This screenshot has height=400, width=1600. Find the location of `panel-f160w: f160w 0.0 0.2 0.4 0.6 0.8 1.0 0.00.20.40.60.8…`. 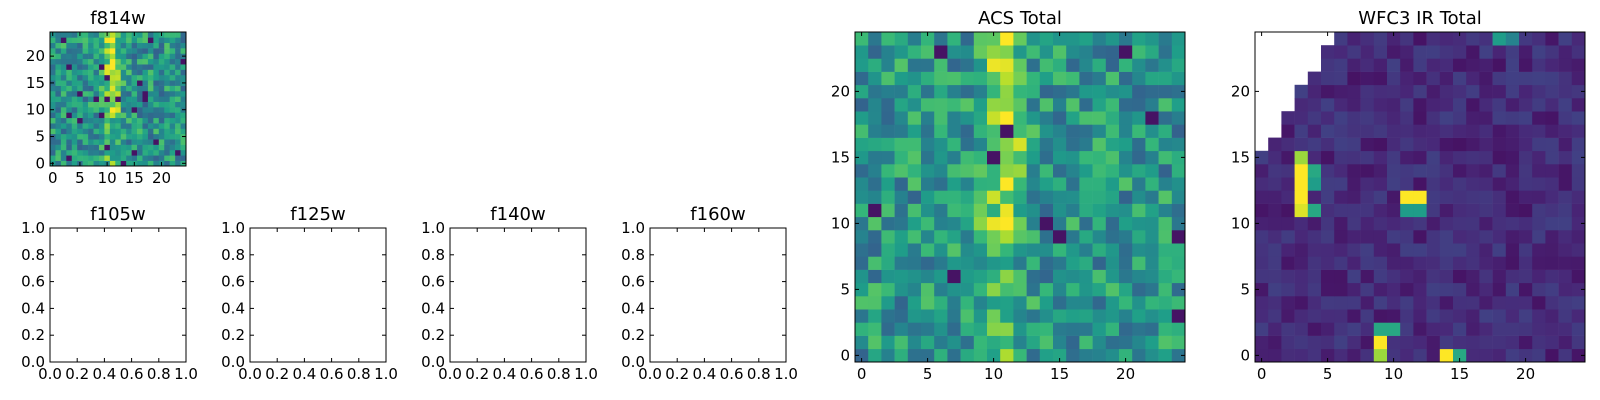

panel-f160w: f160w 0.0 0.2 0.4 0.6 0.8 1.0 0.00.20.40.60.8… is located at coordinates (709, 293).